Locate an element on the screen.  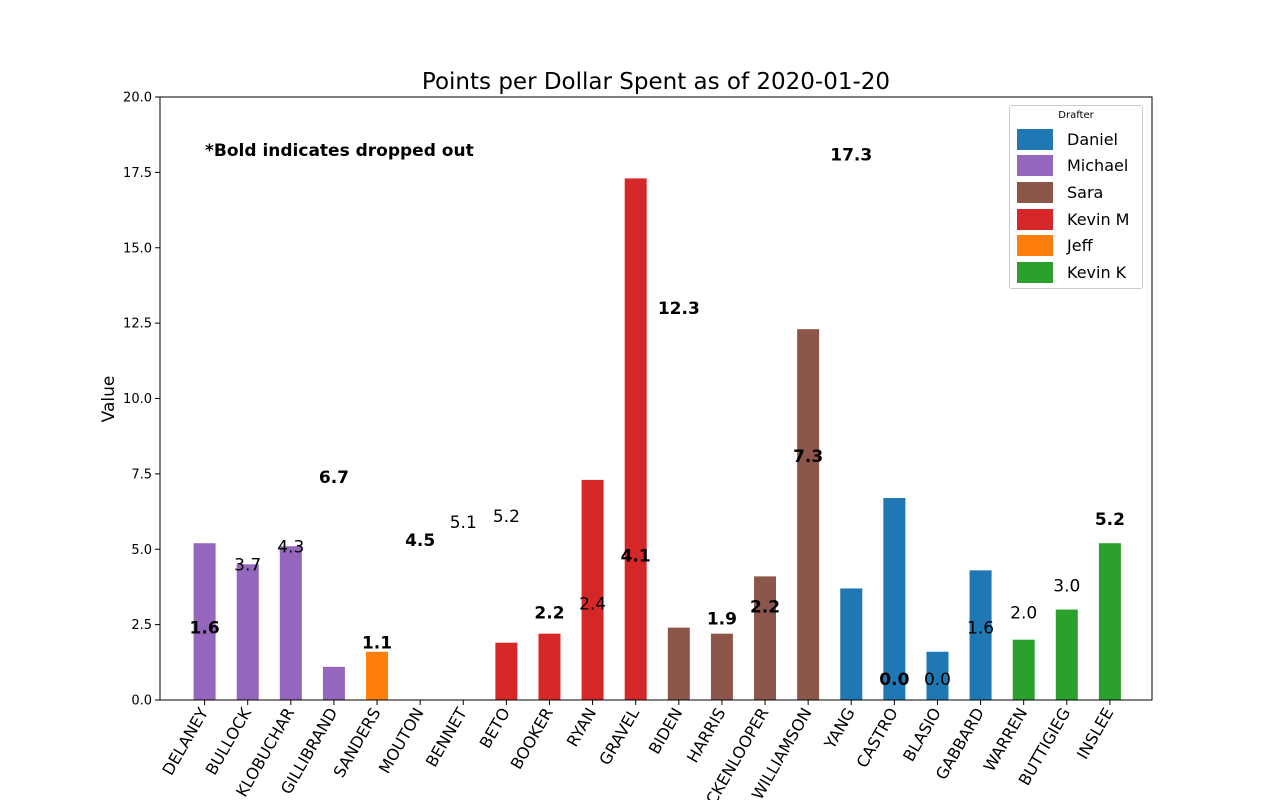
x-tick-label-yang: YANG is located at coordinates (839, 729).